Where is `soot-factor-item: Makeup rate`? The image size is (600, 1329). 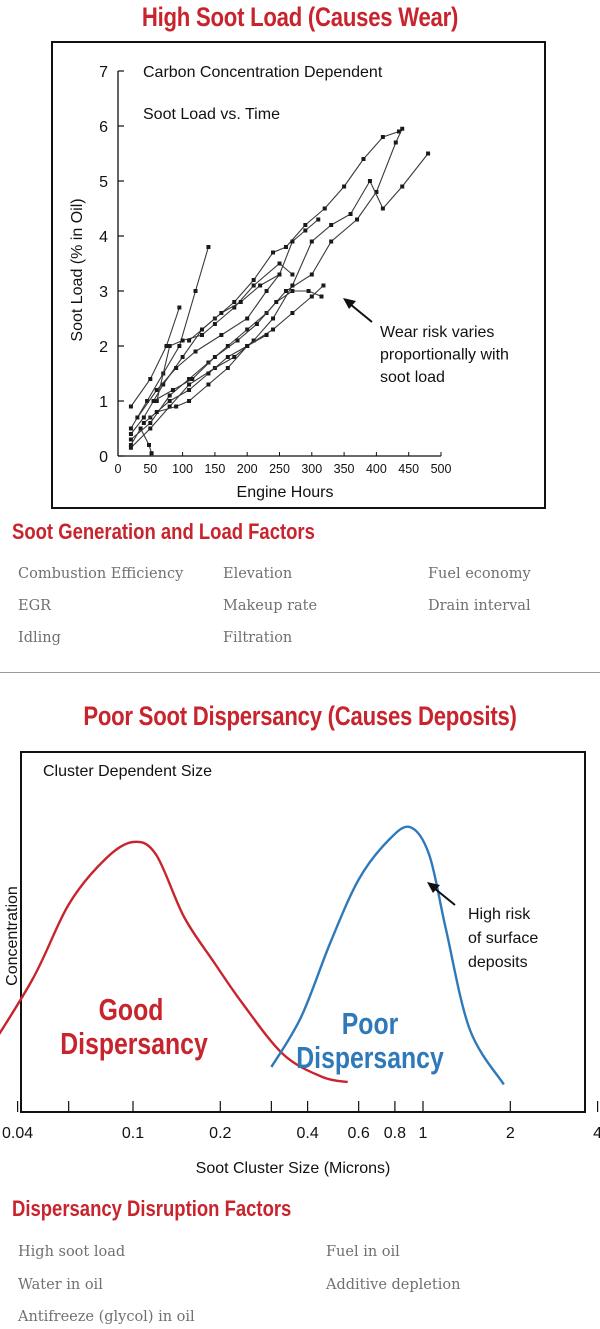
soot-factor-item: Makeup rate is located at coordinates (270, 606).